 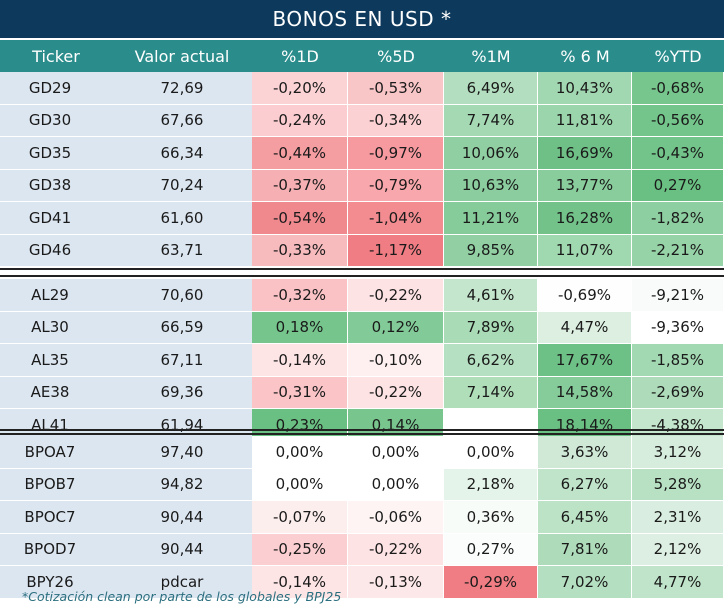 What do you see at coordinates (182, 153) in the screenshot?
I see `valor-actual-cell: 66,34` at bounding box center [182, 153].